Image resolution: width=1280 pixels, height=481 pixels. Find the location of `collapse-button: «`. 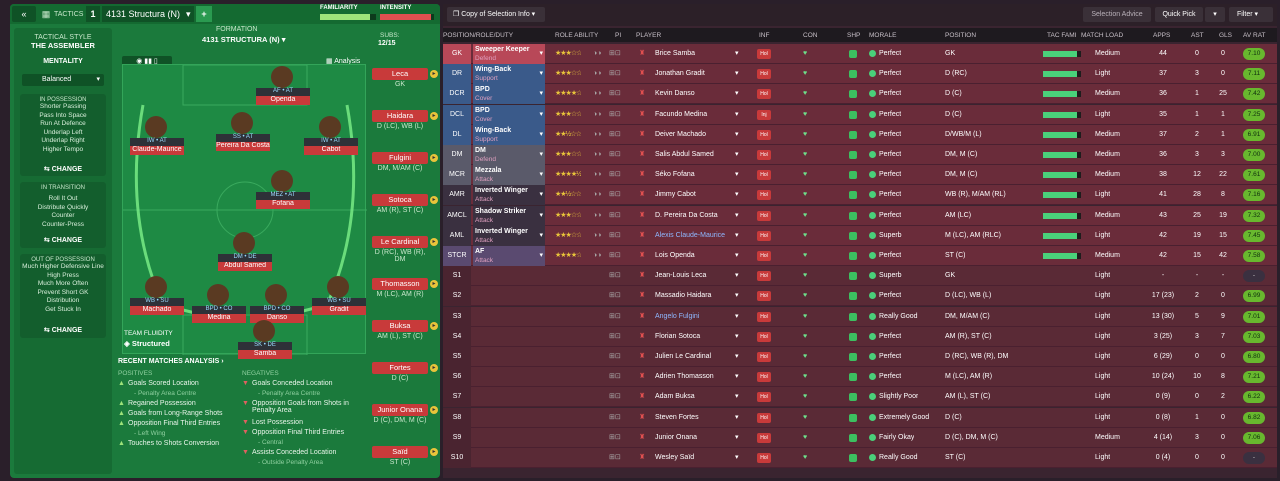

collapse-button: « is located at coordinates (24, 14).